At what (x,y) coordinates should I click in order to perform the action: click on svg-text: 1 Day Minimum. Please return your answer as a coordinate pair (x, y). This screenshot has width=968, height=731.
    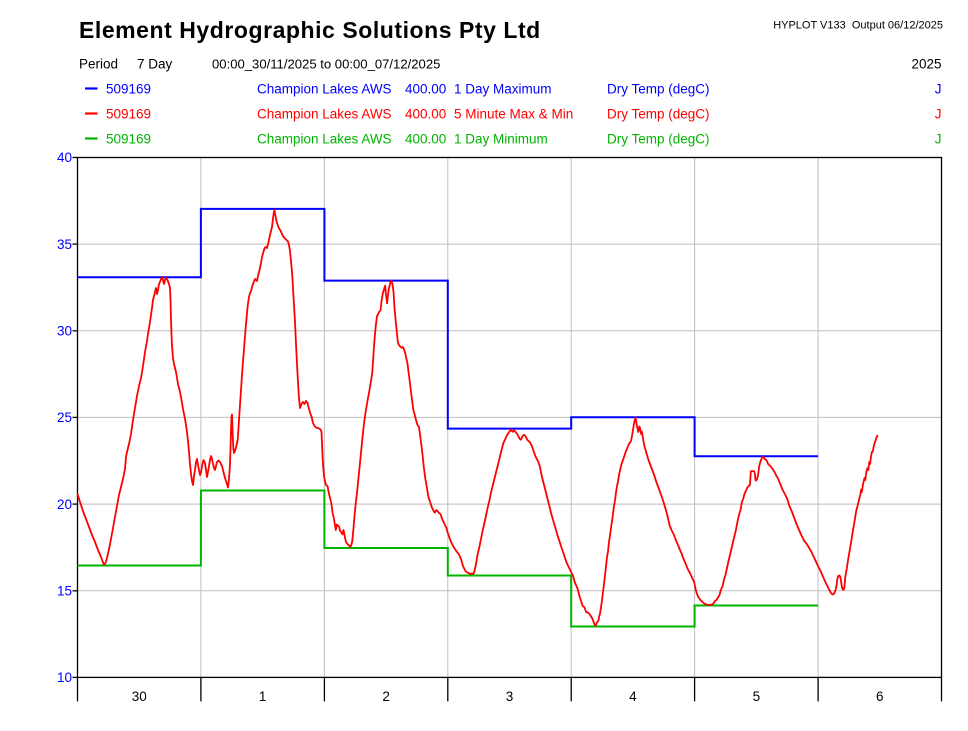
    Looking at the image, I should click on (501, 139).